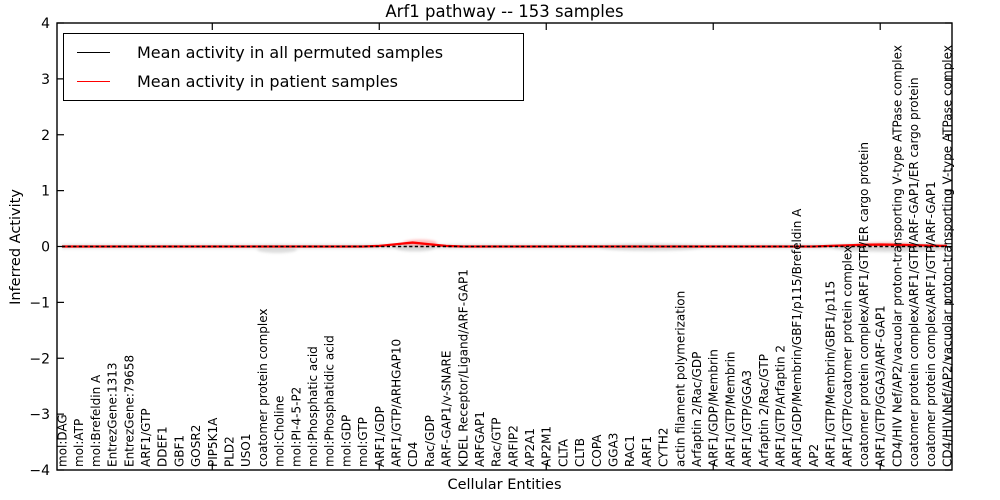 This screenshot has width=1000, height=500. I want to click on x-category-label: coatomer protein complex, so click(263, 388).